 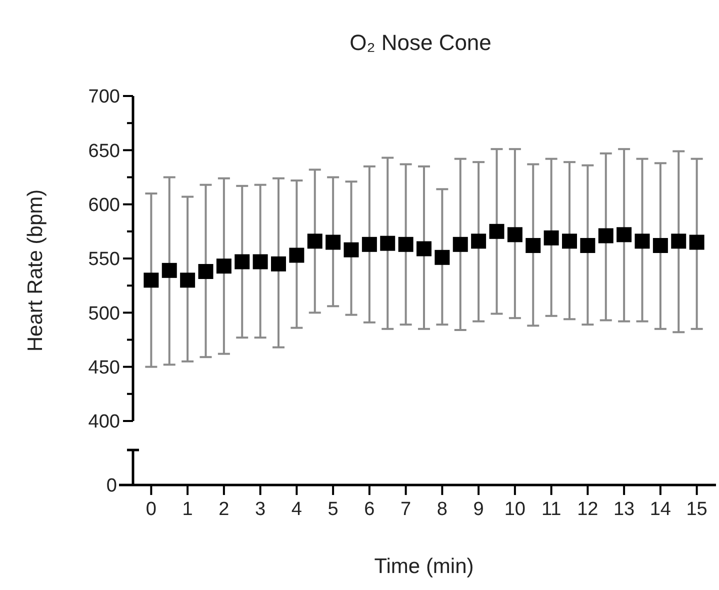 I want to click on y-tick-label: 600, so click(x=104, y=205).